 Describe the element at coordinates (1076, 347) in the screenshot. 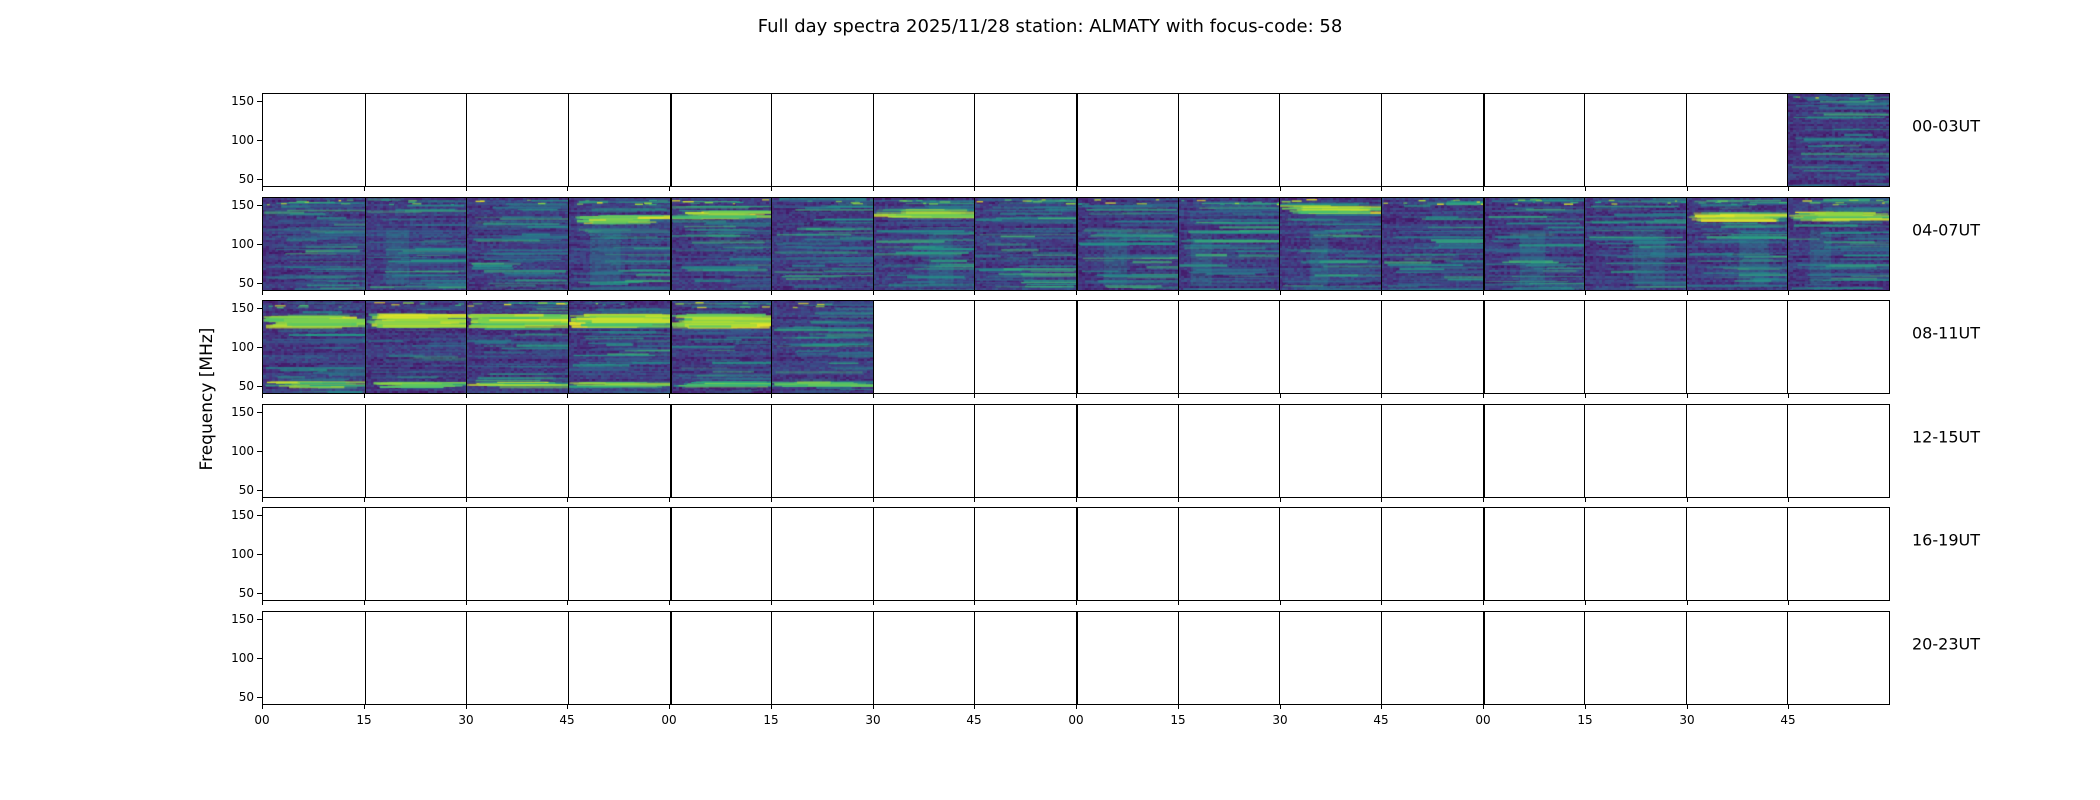

I see `spectra-row-08-11UT` at that location.